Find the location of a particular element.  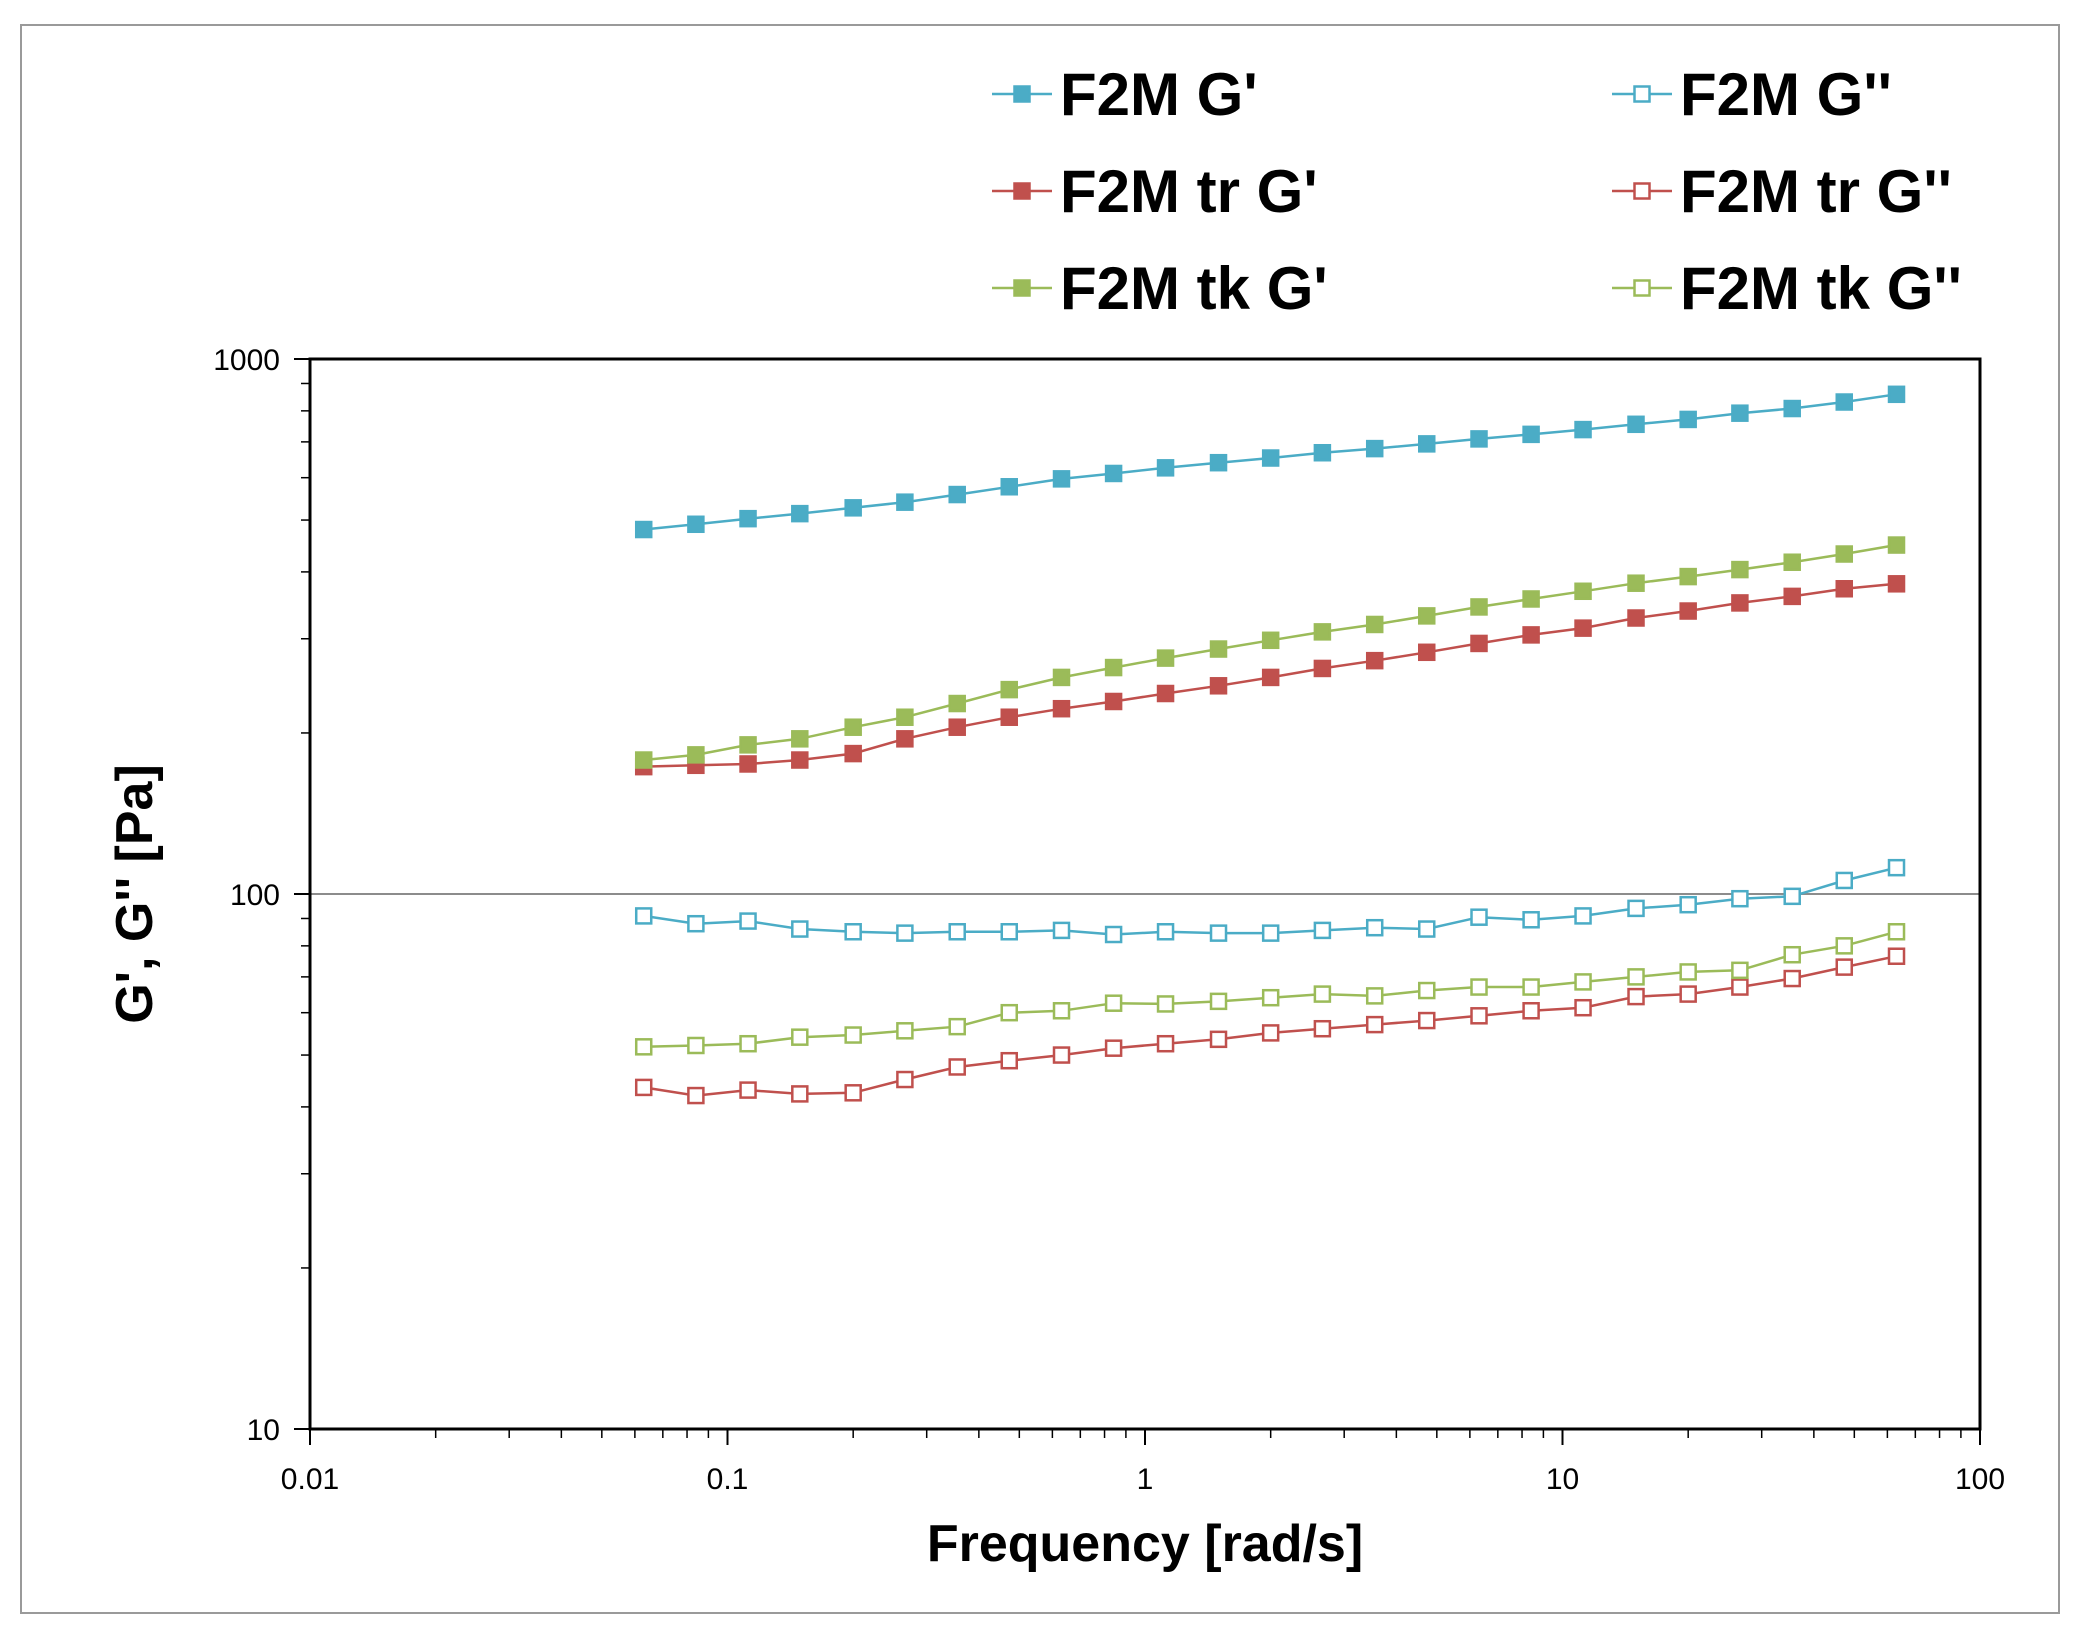

legend-item-f2m-tr-g-prime: F2M tr G' is located at coordinates (1155, 191).